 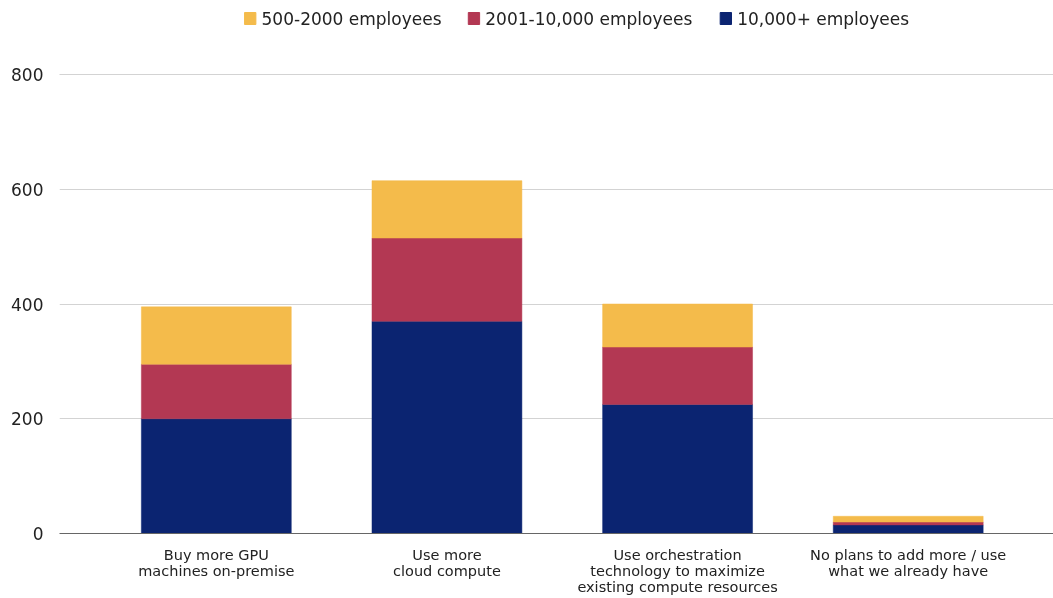 I want to click on y-tick-label: 0, so click(x=38, y=534).